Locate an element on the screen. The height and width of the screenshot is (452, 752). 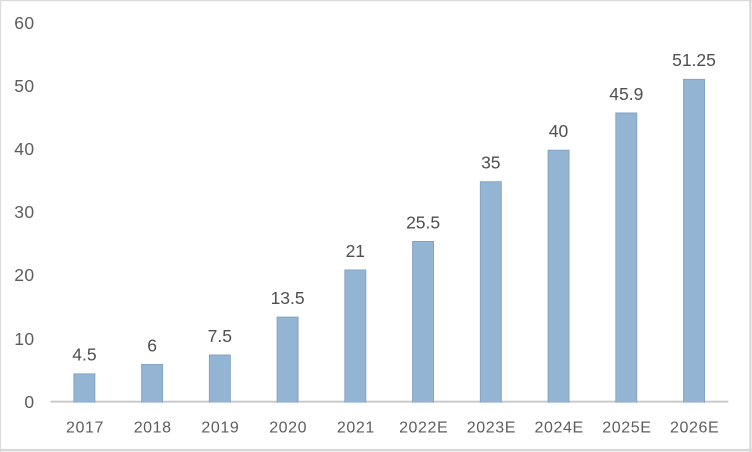
svg-text: 7.5 is located at coordinates (220, 336).